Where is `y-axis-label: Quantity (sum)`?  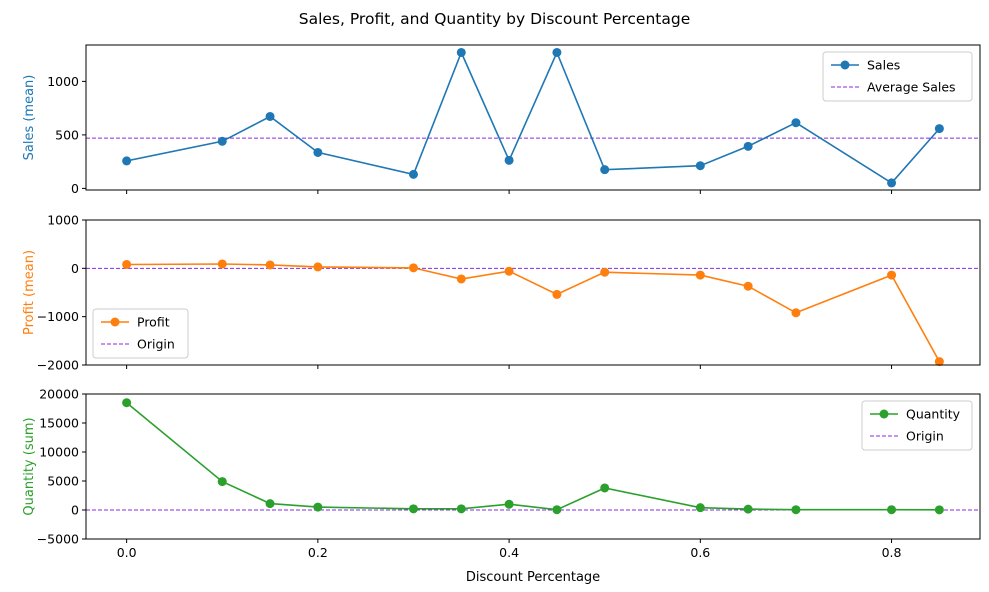 y-axis-label: Quantity (sum) is located at coordinates (29, 466).